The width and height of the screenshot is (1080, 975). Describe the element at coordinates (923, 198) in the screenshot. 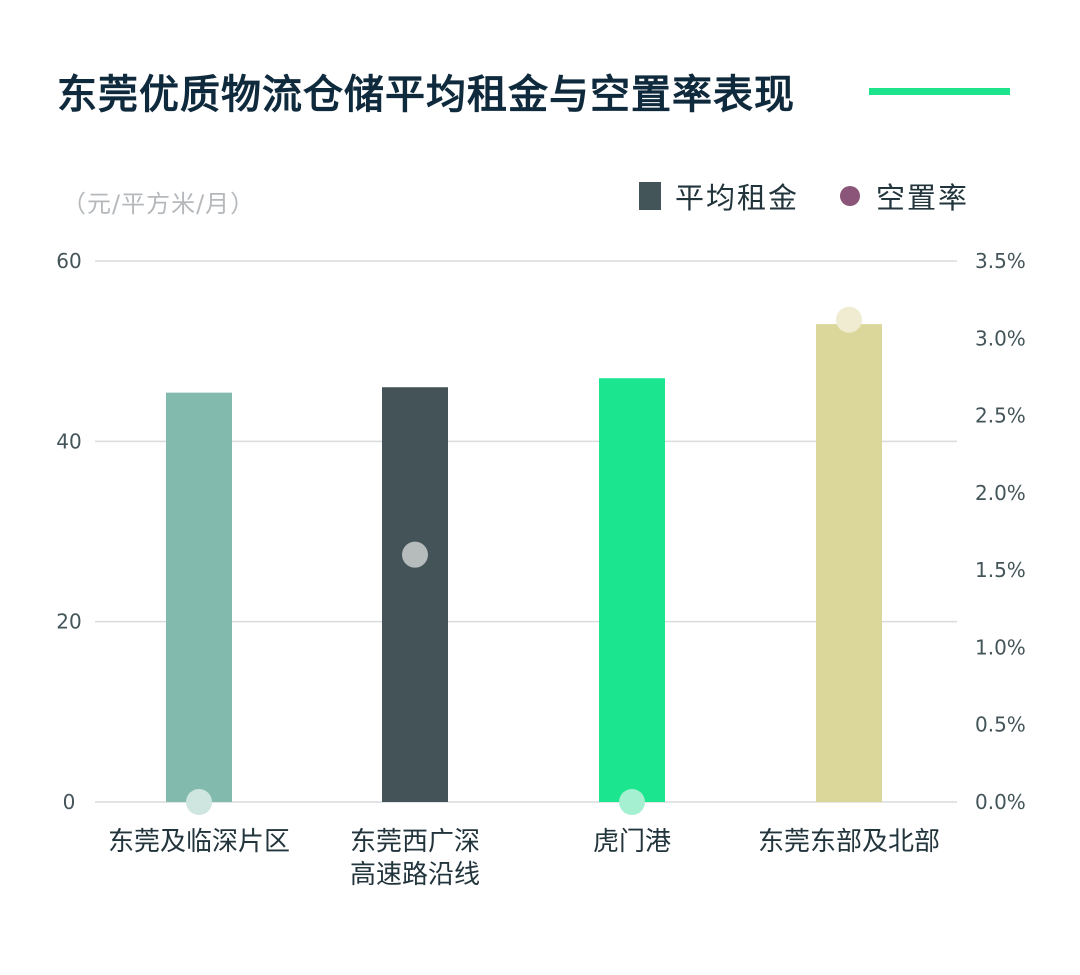

I see `legend-vacancy-label: 空置率` at that location.